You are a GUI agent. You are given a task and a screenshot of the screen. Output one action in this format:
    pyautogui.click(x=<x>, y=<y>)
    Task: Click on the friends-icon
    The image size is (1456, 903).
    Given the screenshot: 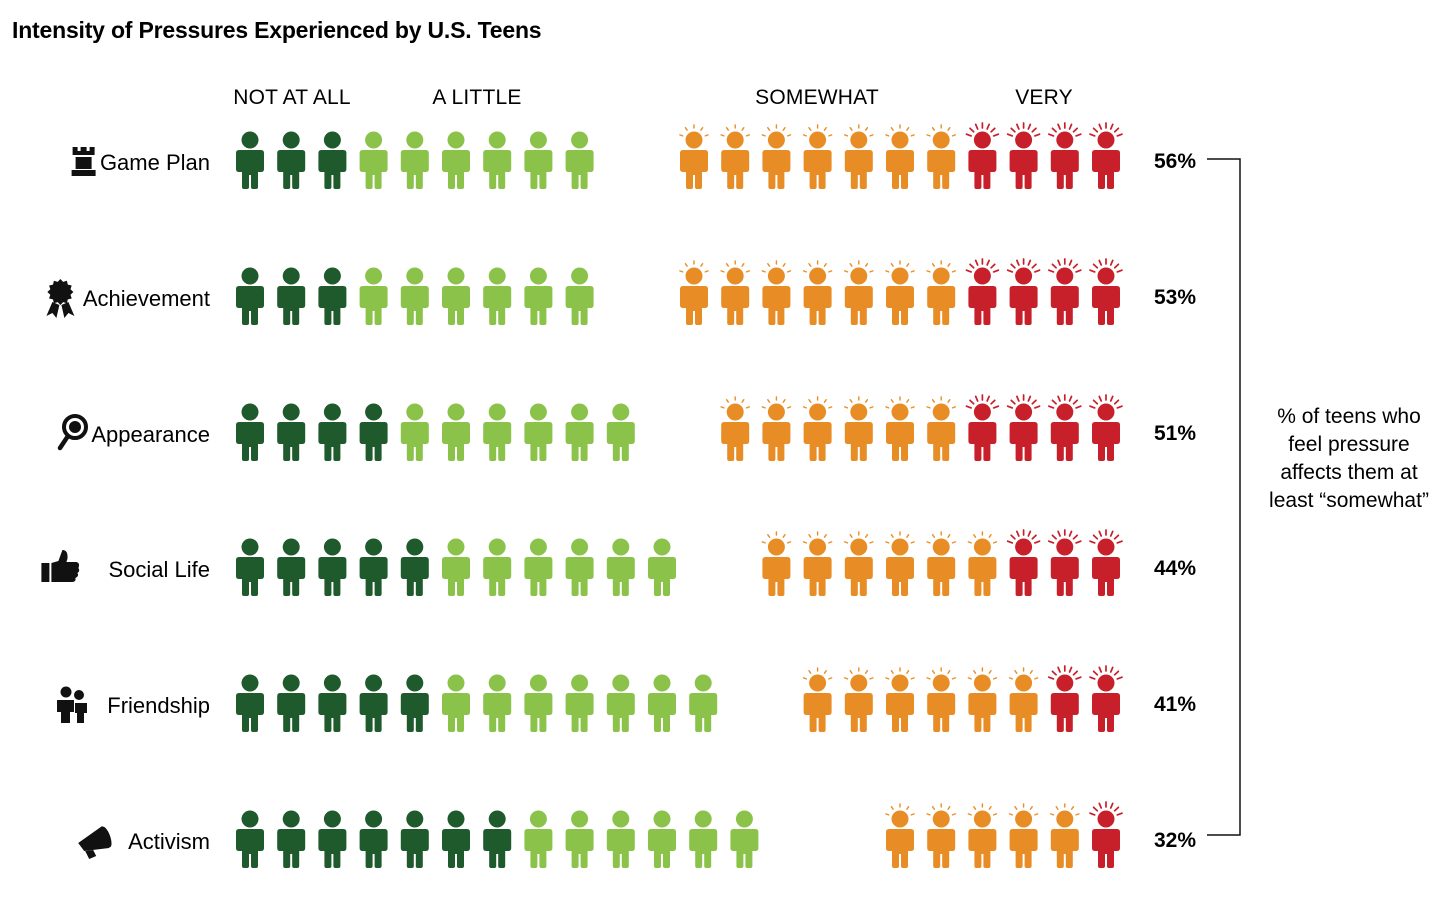 What is the action you would take?
    pyautogui.click(x=72, y=704)
    